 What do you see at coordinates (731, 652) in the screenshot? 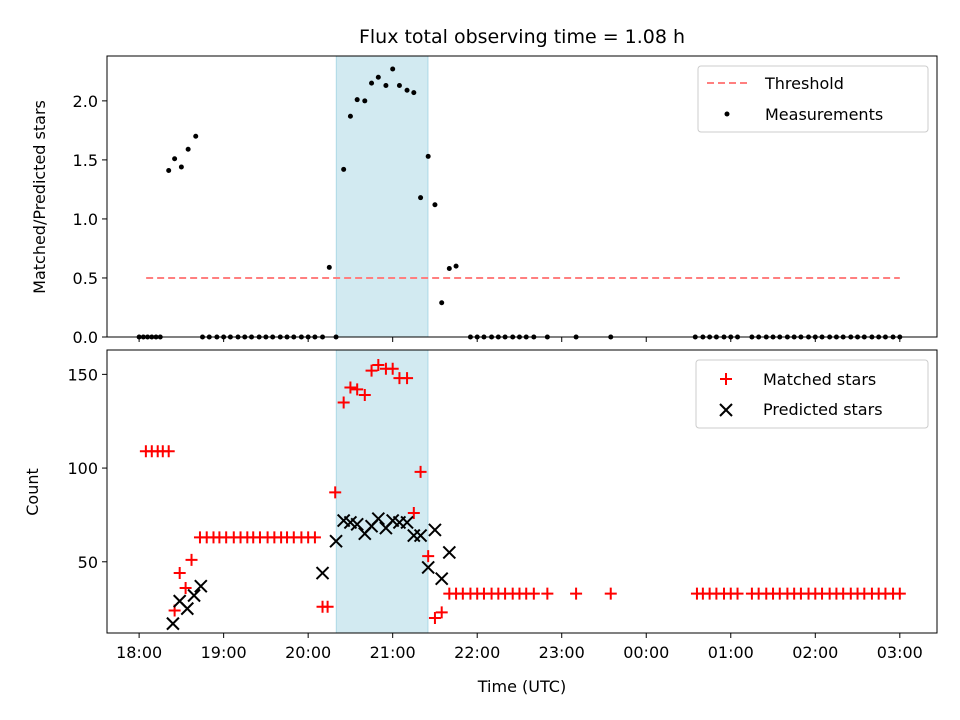
I see `bottom-xtick-label: 01:00` at bounding box center [731, 652].